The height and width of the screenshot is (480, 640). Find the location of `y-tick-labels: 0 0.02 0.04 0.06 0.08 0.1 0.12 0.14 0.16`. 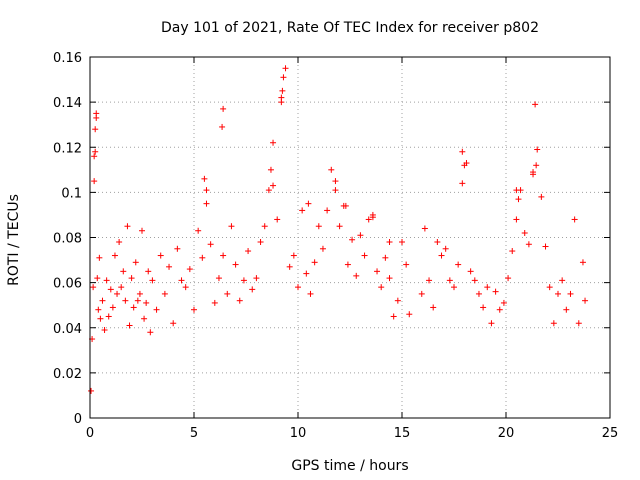

y-tick-labels: 0 0.02 0.04 0.06 0.08 0.1 0.12 0.14 0.16 is located at coordinates (67, 239).